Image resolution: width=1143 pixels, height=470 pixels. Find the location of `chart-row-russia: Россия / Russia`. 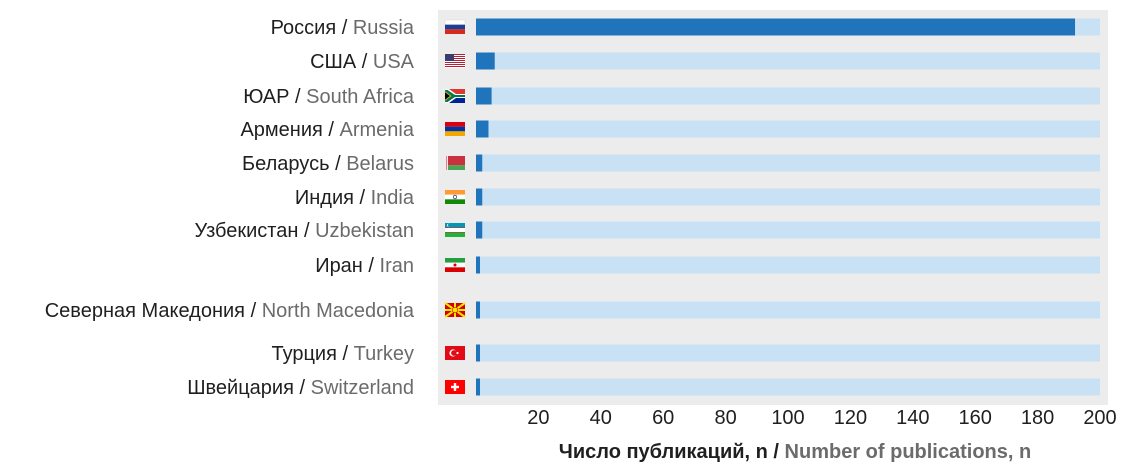

chart-row-russia: Россия / Russia is located at coordinates (685, 28).